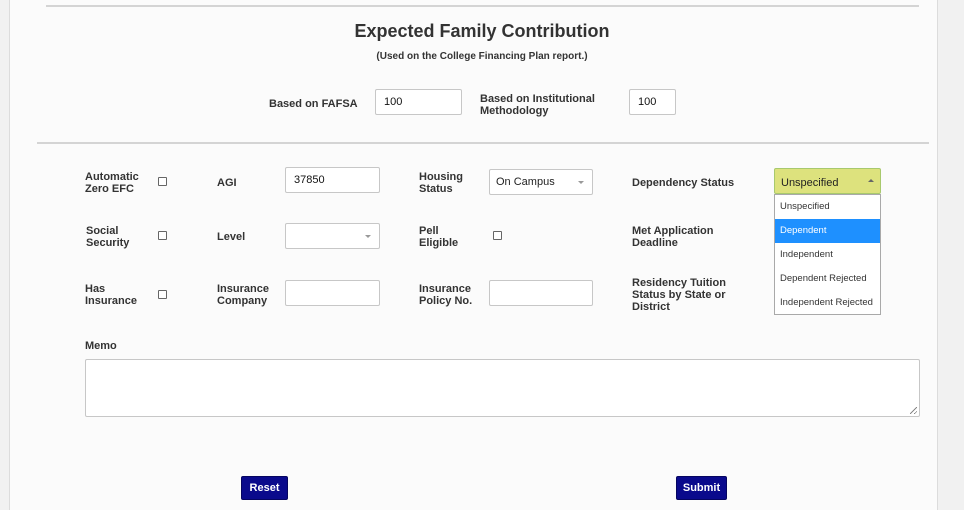 This screenshot has height=510, width=964. Describe the element at coordinates (826, 302) in the screenshot. I see `dropdown-option: Independent Rejected` at that location.